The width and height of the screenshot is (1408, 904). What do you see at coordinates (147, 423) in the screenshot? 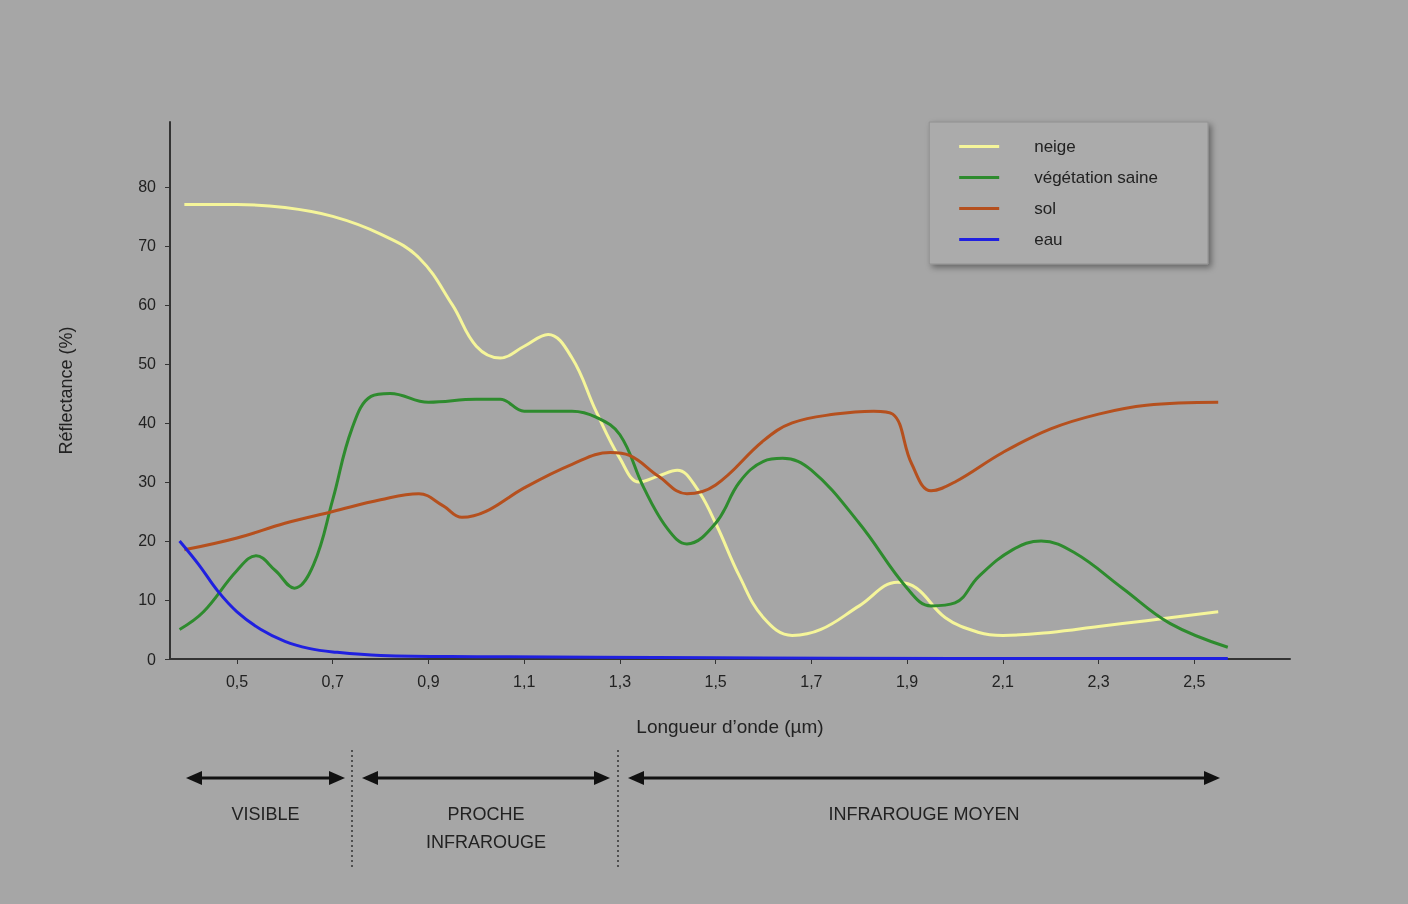
I see `y-tick-label: 40` at bounding box center [147, 423].